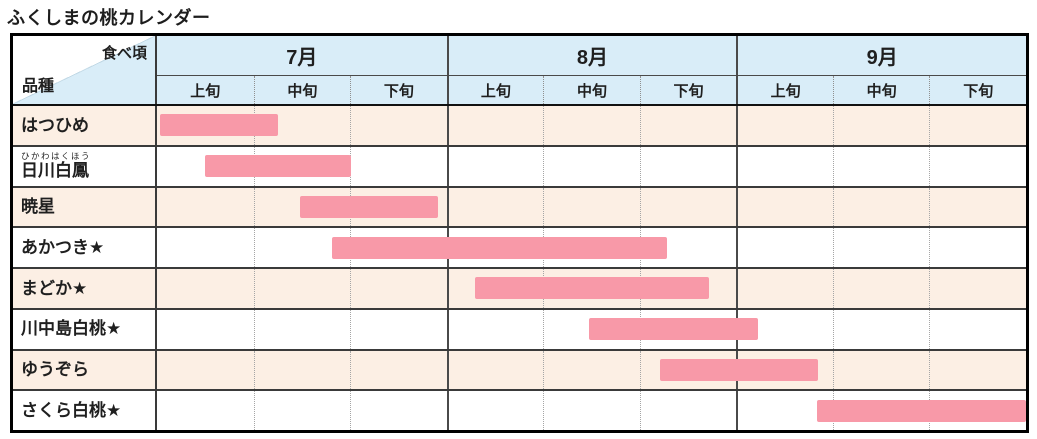 Image resolution: width=1037 pixels, height=439 pixels. I want to click on variety-label: 暁星, so click(85, 207).